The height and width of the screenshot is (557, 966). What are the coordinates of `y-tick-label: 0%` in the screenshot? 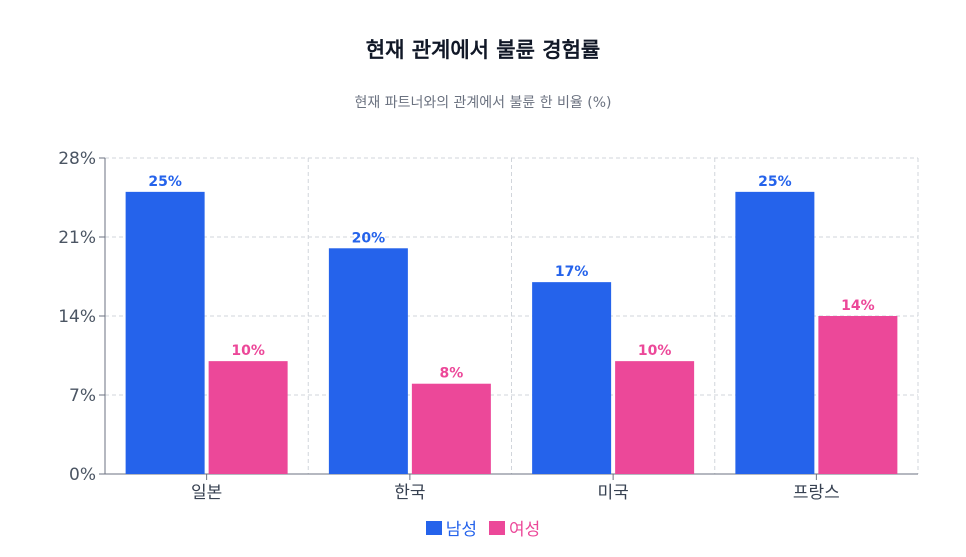 It's located at (82, 475).